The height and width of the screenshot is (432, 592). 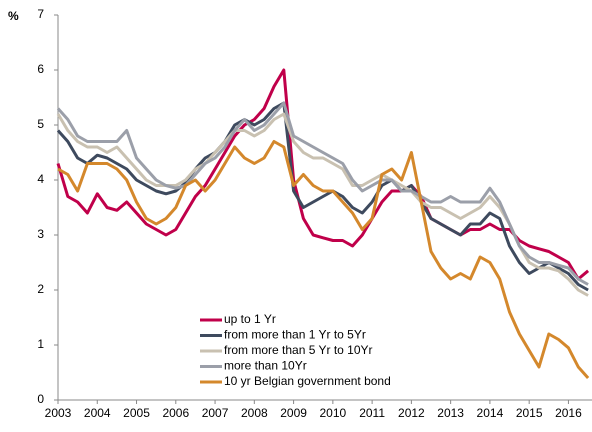 I want to click on y-tick-label: 5, so click(x=40, y=124).